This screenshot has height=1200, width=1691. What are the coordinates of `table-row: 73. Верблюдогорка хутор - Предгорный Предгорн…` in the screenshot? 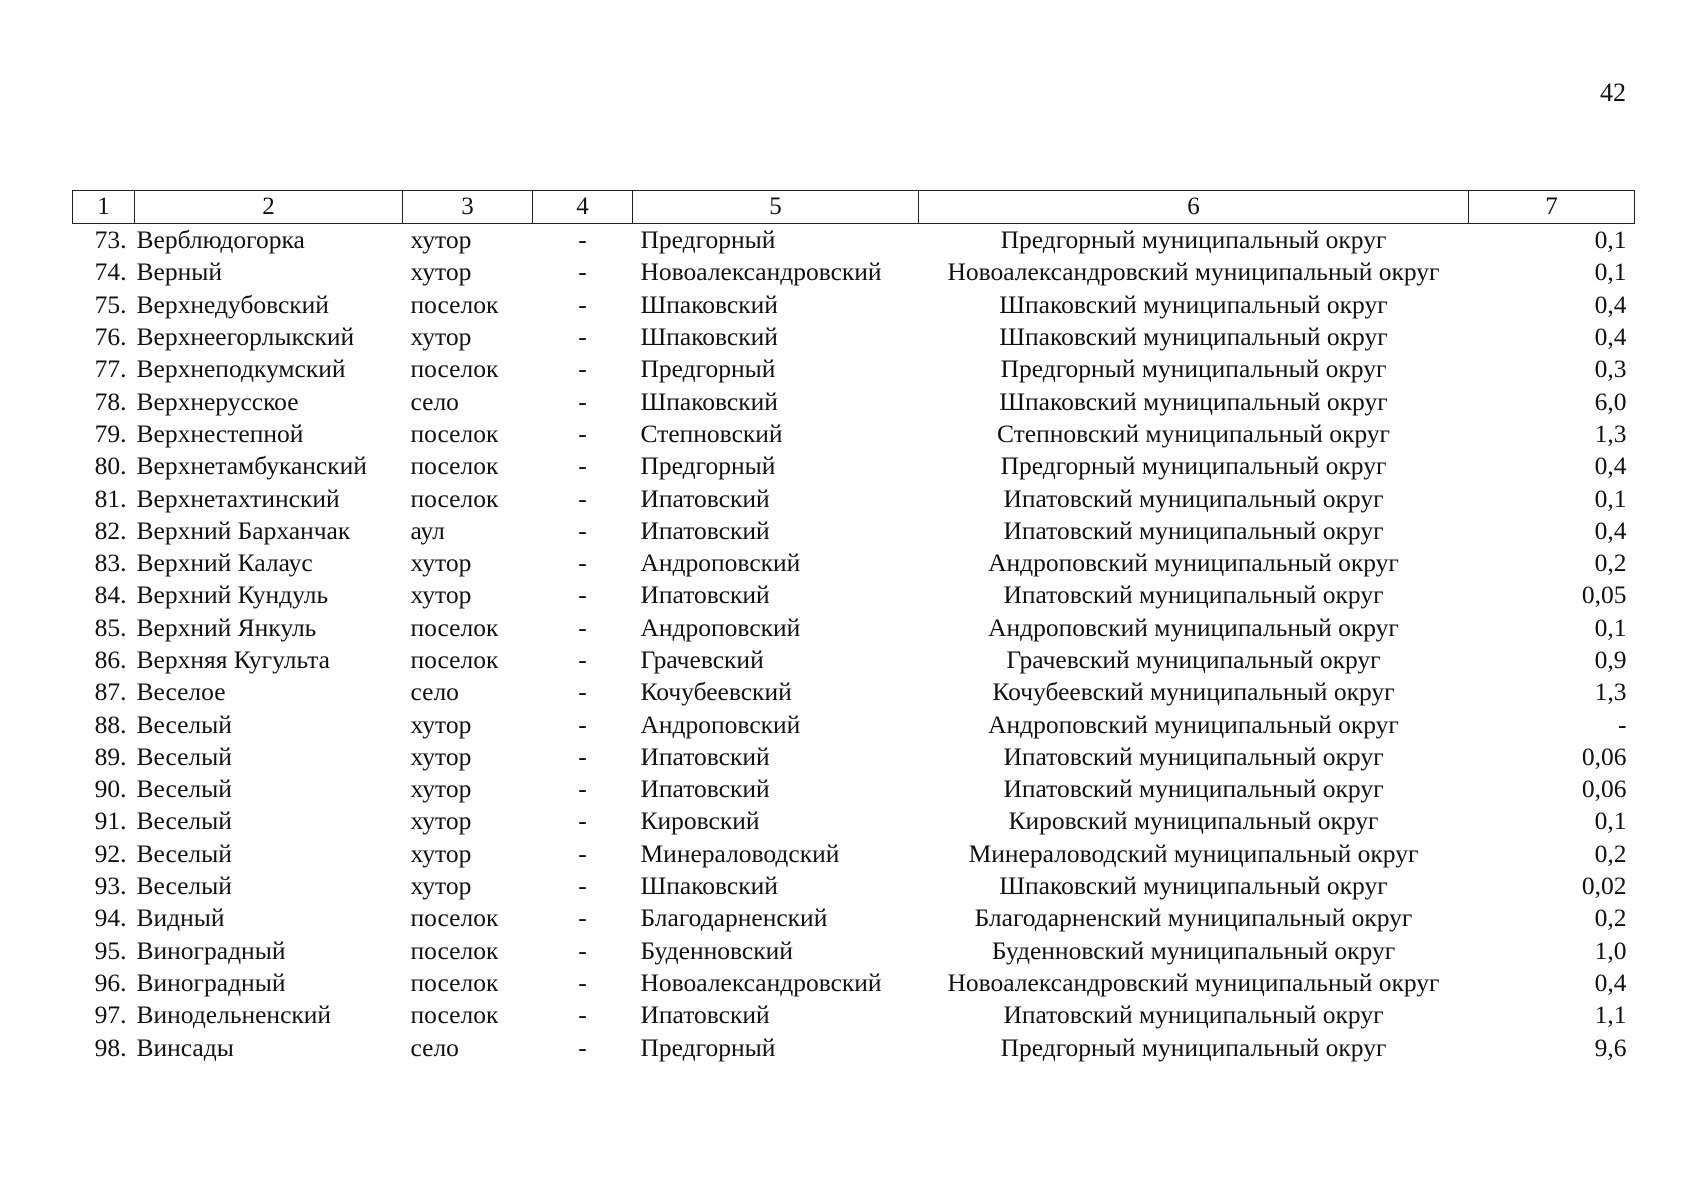 It's located at (854, 240).